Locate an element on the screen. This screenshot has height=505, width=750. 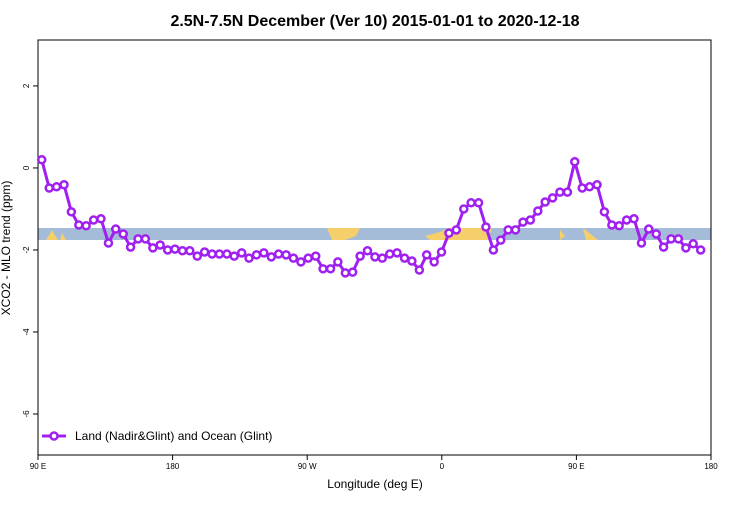
y-tick-label: -6 is located at coordinates (26, 414).